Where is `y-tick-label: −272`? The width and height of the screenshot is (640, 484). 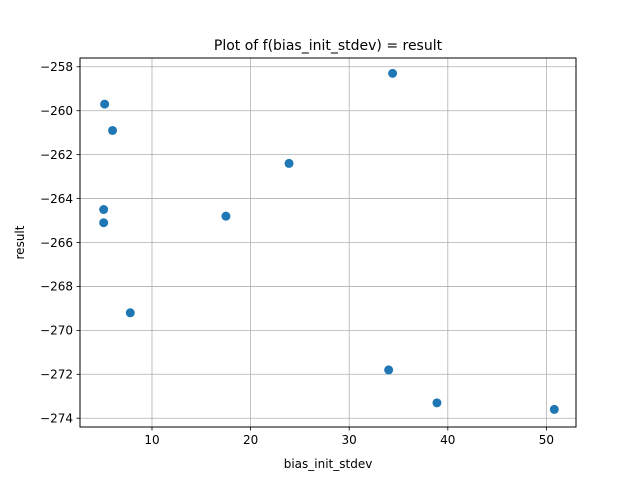 y-tick-label: −272 is located at coordinates (56, 375).